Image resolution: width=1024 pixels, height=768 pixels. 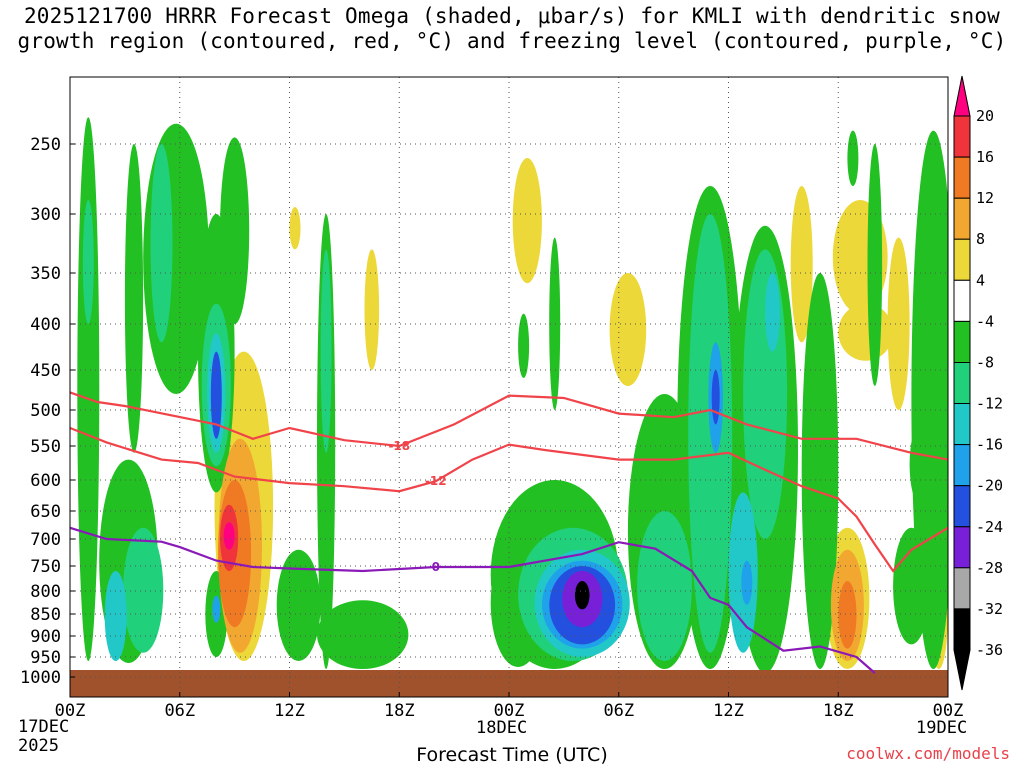 What do you see at coordinates (45, 637) in the screenshot?
I see `y-tick-label: 900` at bounding box center [45, 637].